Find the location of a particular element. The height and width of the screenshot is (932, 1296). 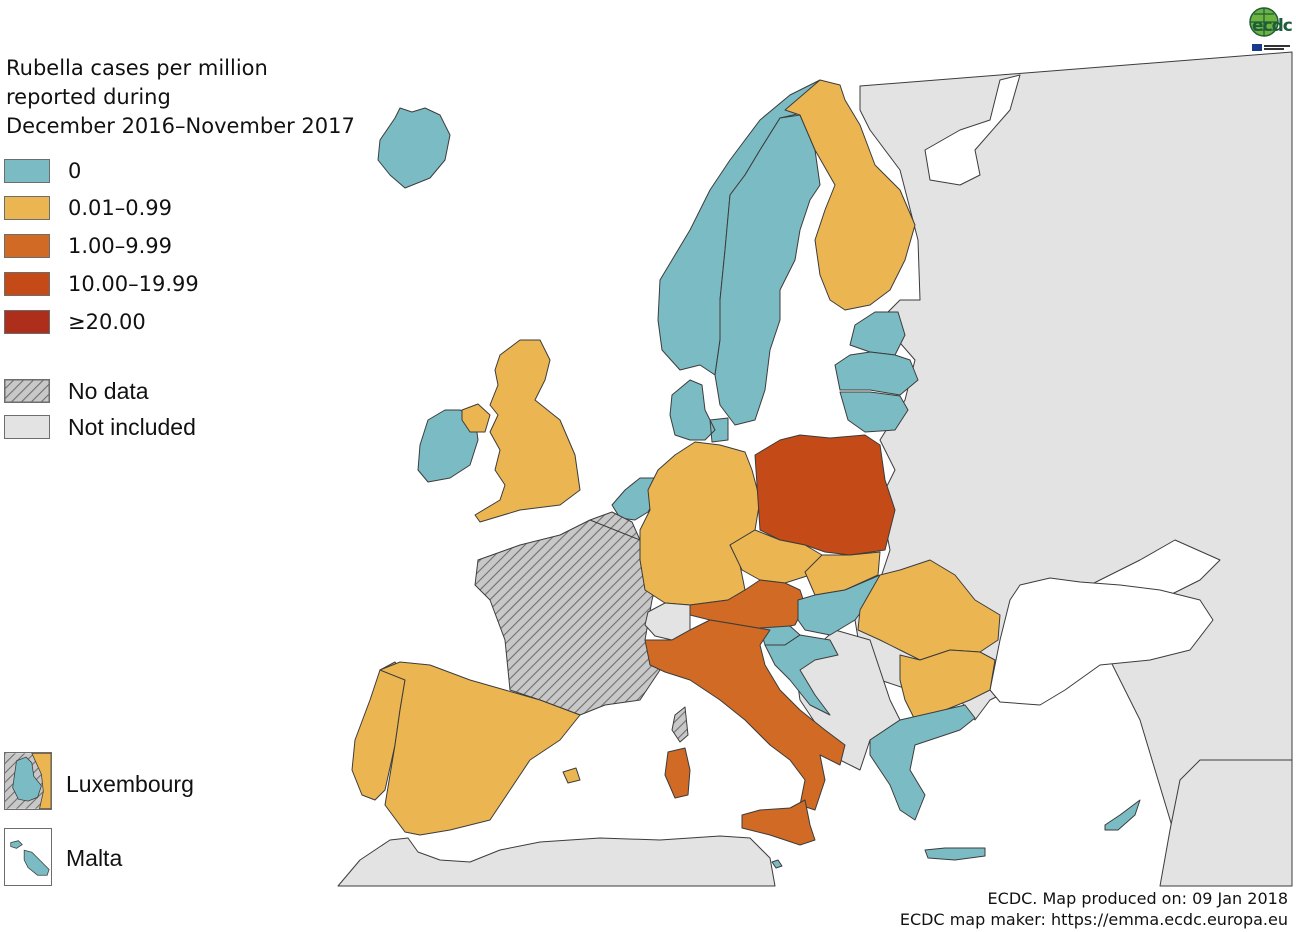

country-finland is located at coordinates (850, 195).